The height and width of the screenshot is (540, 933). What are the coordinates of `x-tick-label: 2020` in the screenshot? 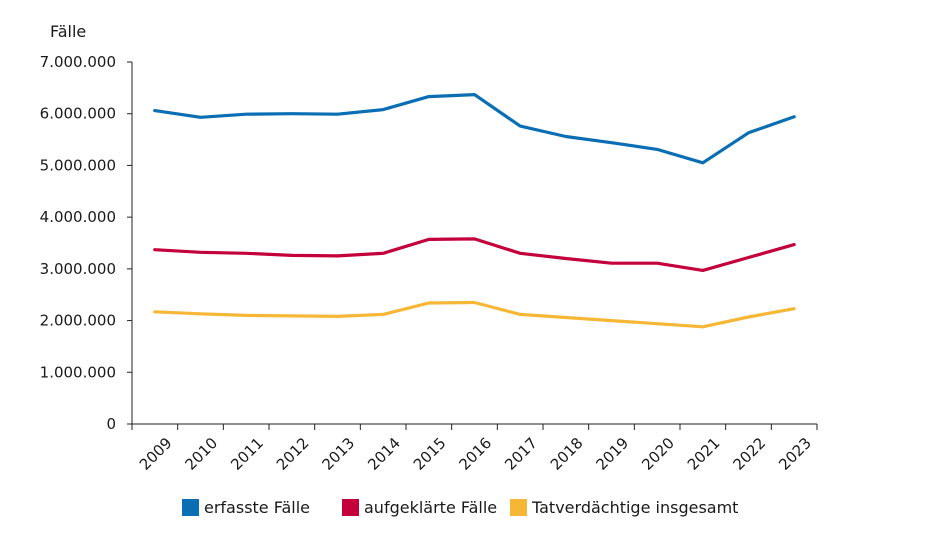 It's located at (658, 454).